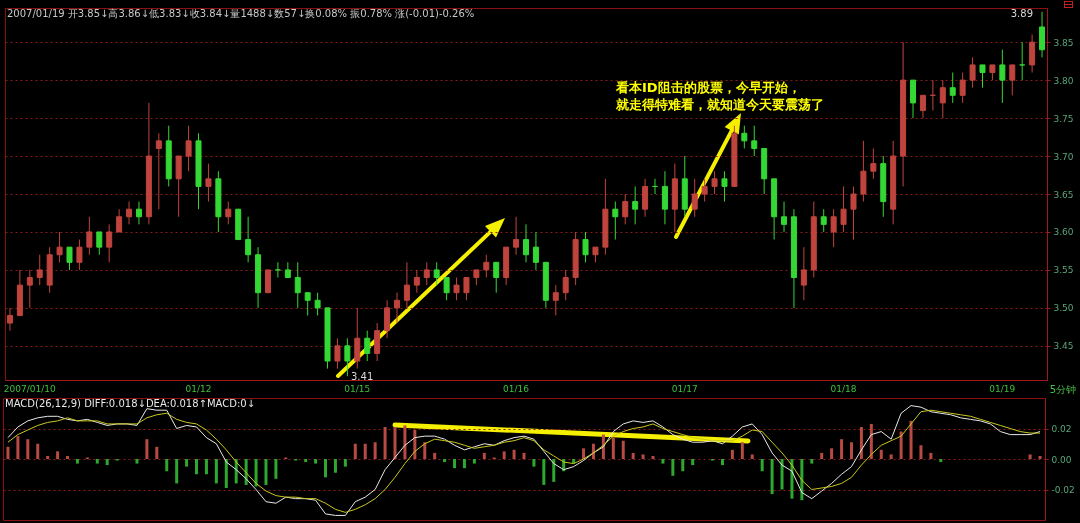 This screenshot has width=1080, height=523. I want to click on y-tick-label: 3.50, so click(1063, 308).